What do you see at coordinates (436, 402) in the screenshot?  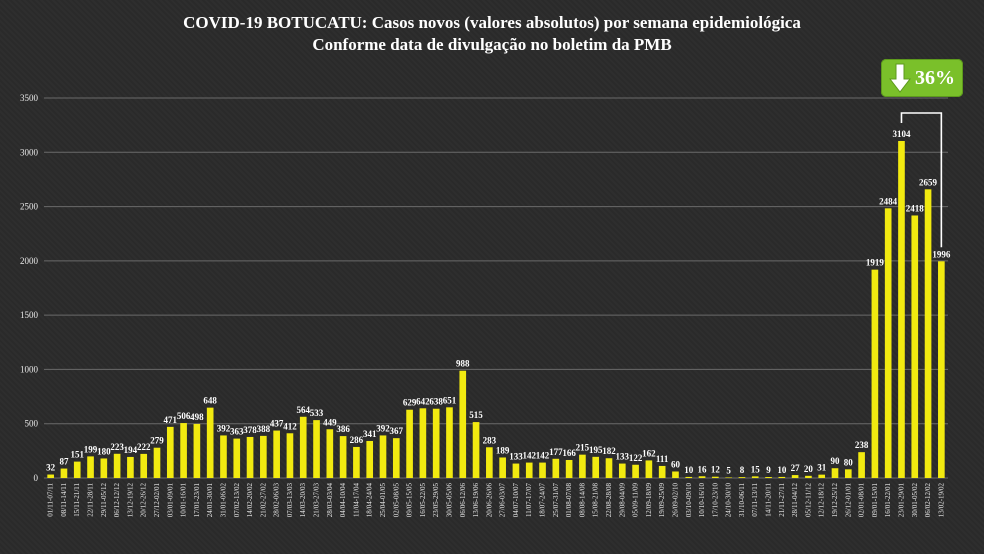 I see `data-label: 638` at bounding box center [436, 402].